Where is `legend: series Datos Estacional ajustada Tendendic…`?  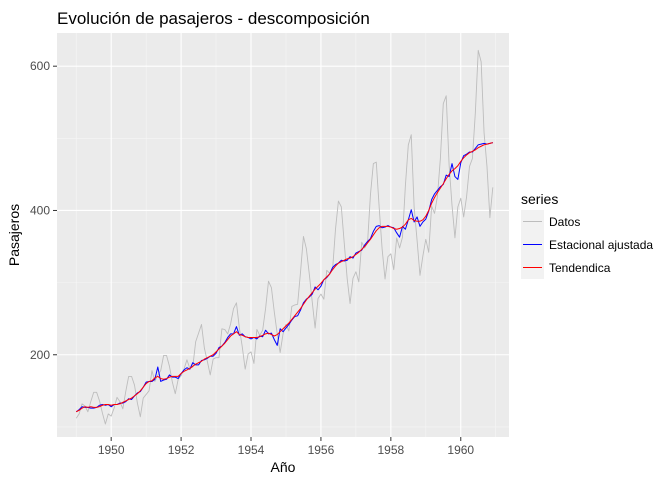
legend: series Datos Estacional ajustada Tendendic… is located at coordinates (587, 235).